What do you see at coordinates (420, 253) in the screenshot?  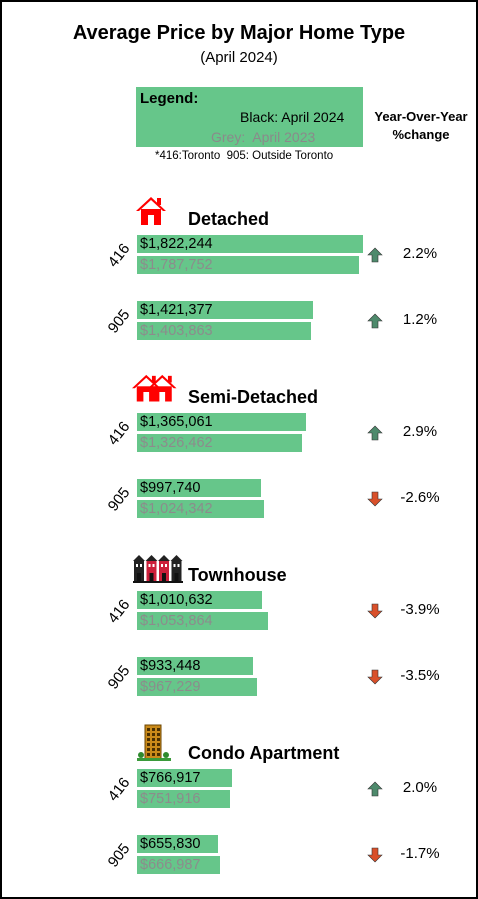 I see `yoy-change-value: 2.2%` at bounding box center [420, 253].